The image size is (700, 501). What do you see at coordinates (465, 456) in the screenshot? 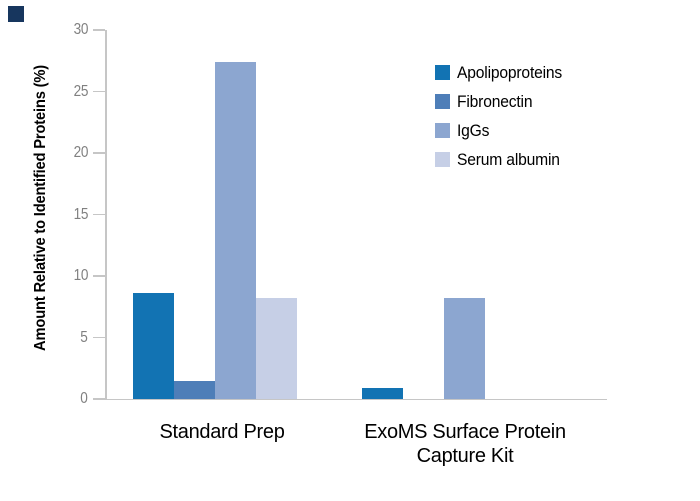
I see `category-label-2-line2: Capture Kit` at bounding box center [465, 456].